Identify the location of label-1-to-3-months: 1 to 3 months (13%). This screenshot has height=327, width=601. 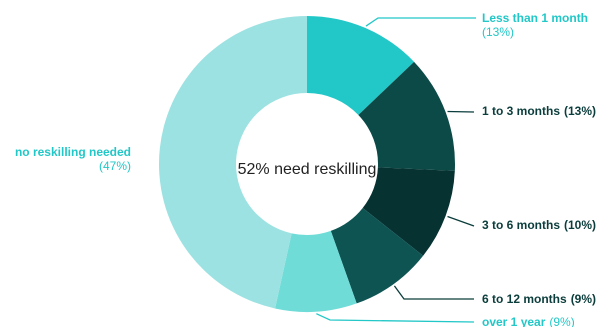
(539, 111).